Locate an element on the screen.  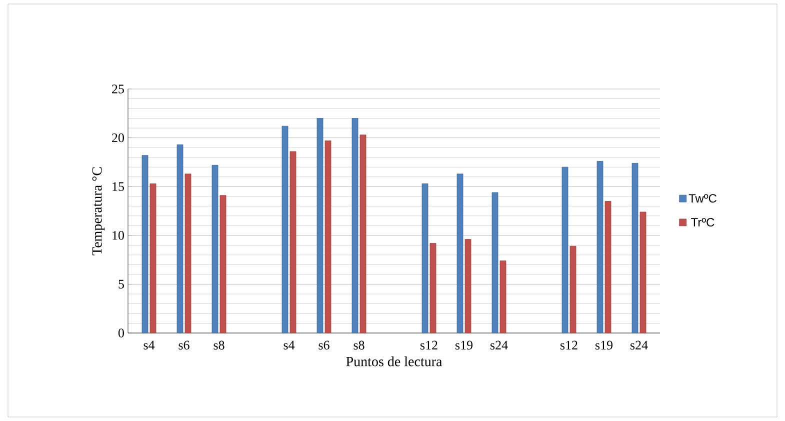
y-tick-label: 0 is located at coordinates (121, 333).